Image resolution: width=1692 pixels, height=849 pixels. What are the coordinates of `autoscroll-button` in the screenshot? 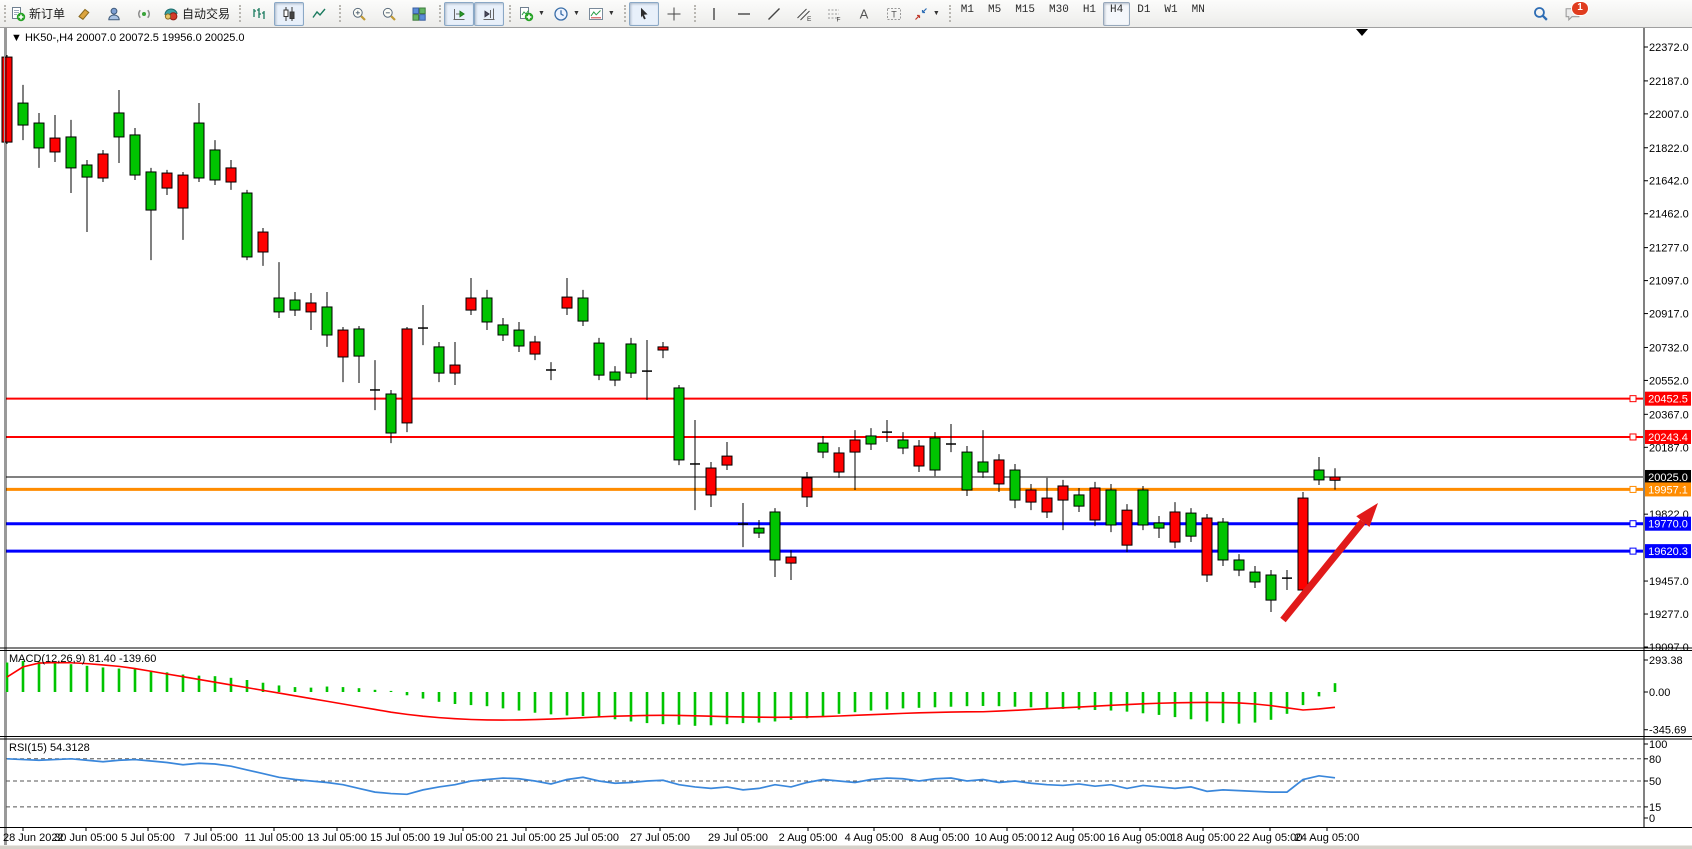 It's located at (459, 13).